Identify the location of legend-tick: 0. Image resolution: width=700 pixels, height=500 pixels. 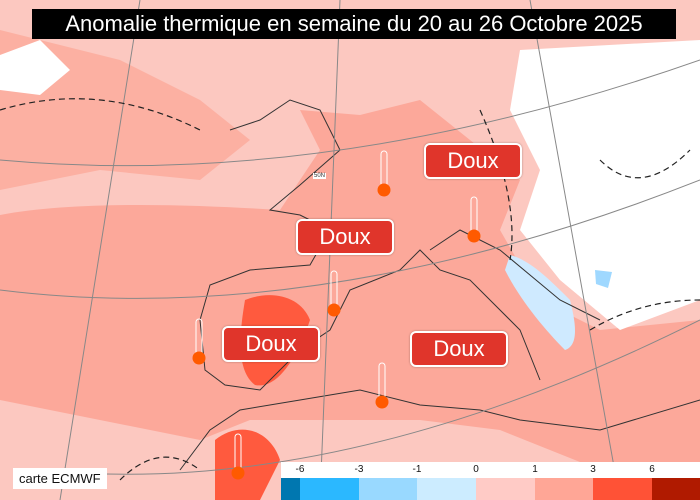
(476, 469).